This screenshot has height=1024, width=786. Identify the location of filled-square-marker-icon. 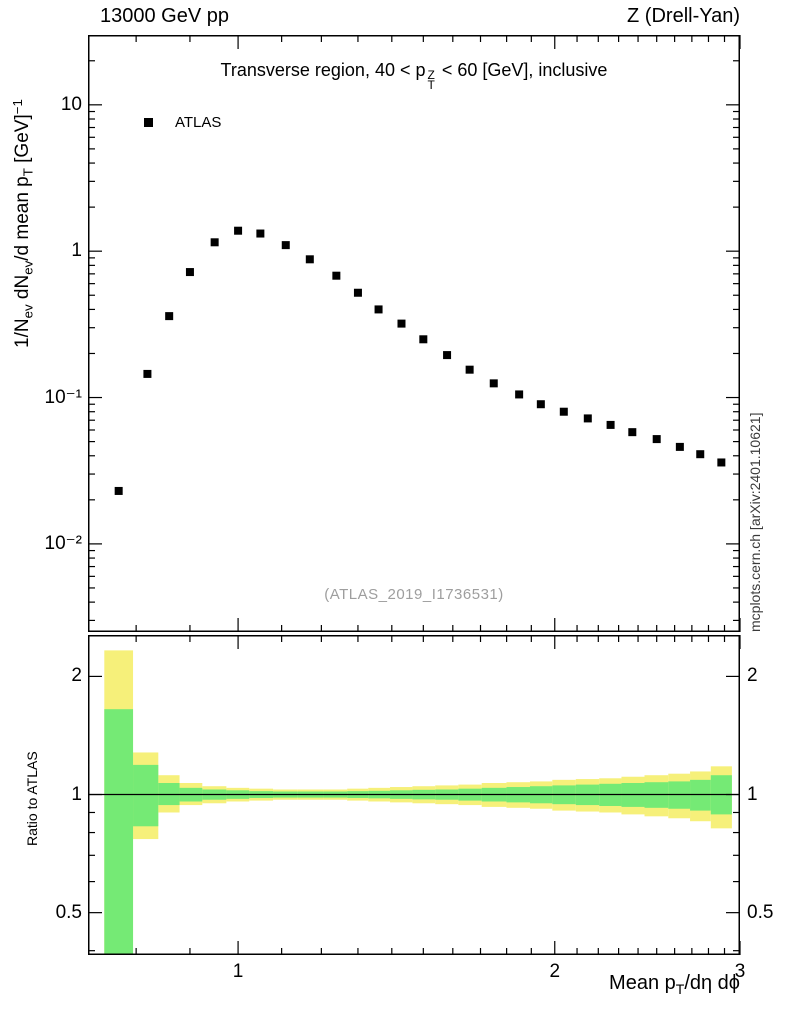
(148, 122).